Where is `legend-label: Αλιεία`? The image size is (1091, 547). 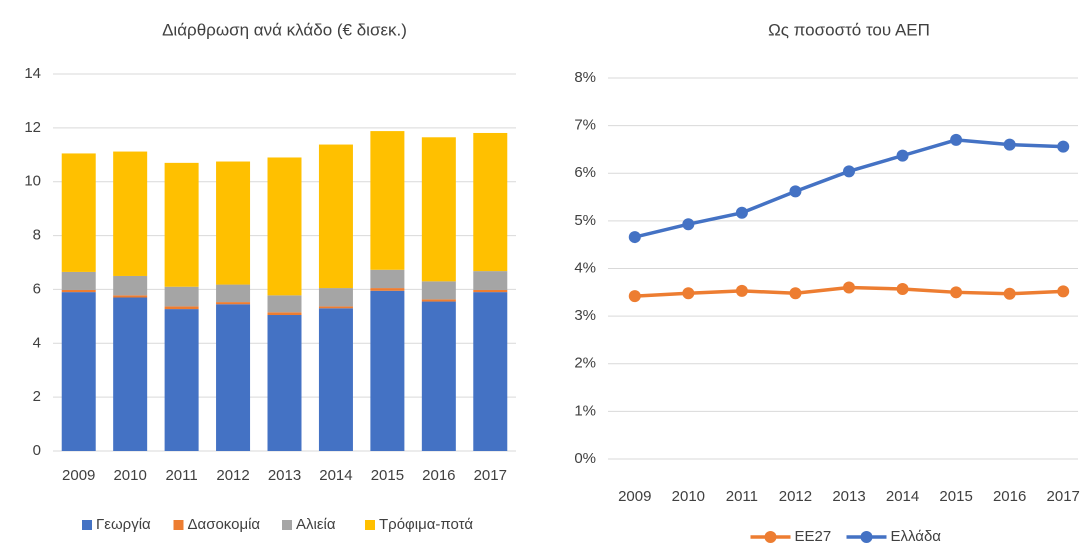 legend-label: Αλιεία is located at coordinates (316, 524).